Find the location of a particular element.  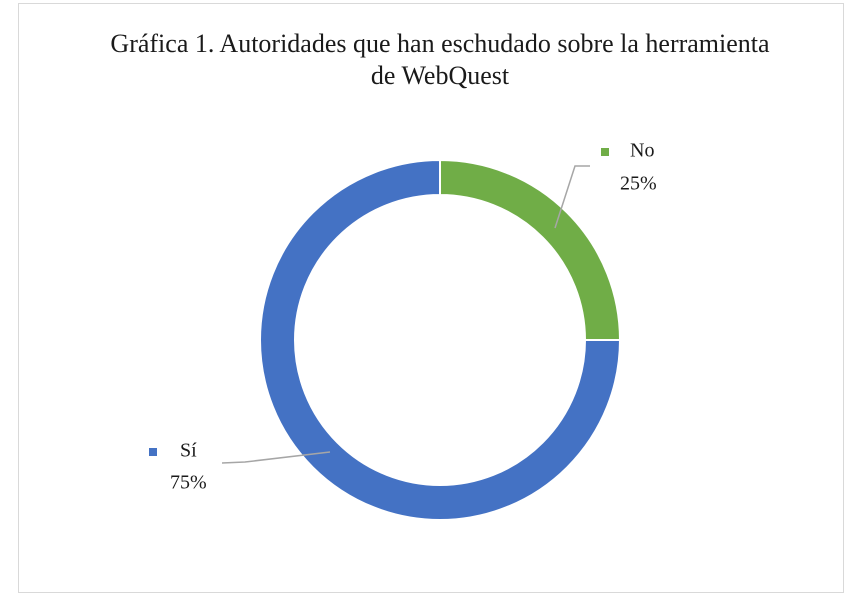

value-label: 25% is located at coordinates (638, 184).